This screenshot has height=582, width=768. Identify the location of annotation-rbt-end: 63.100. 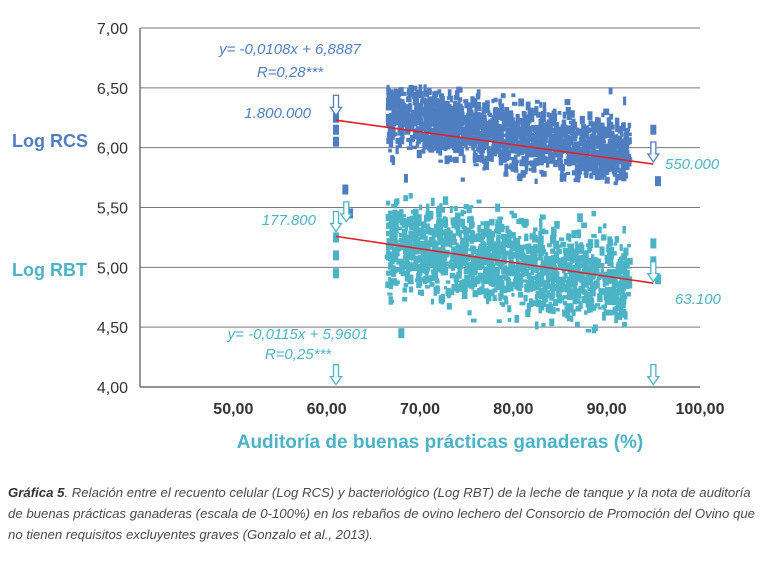
(698, 299).